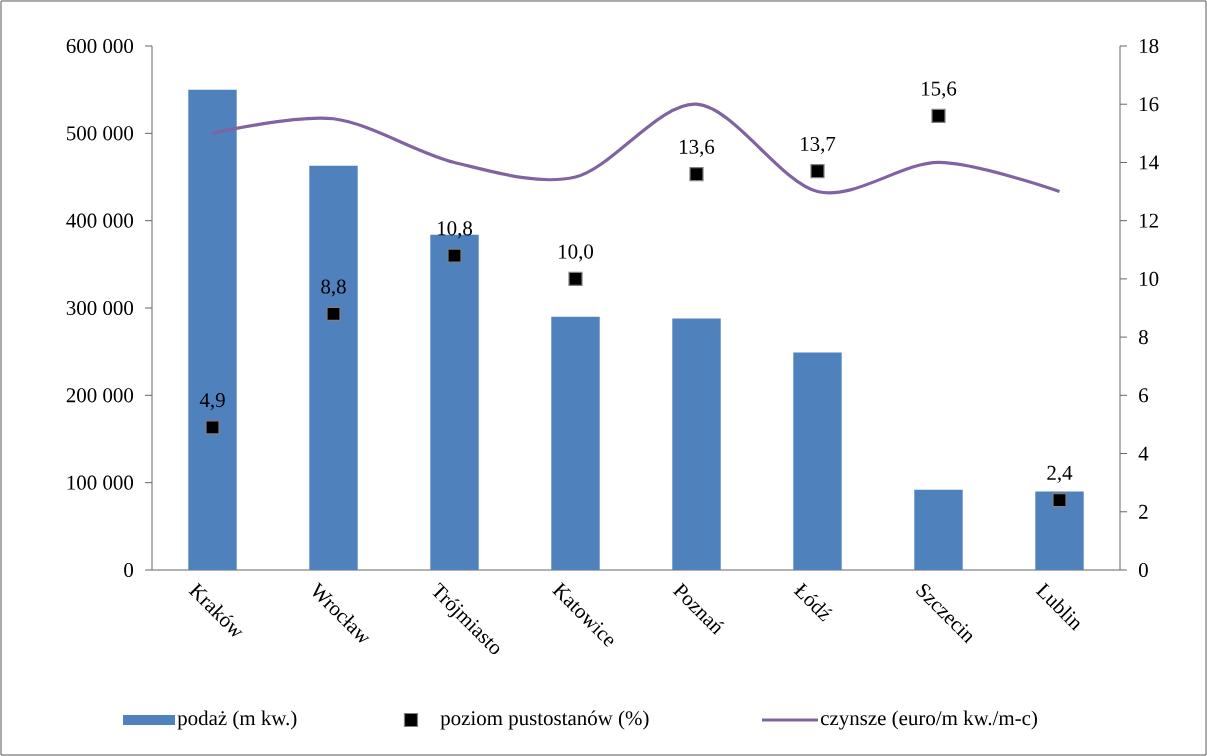 This screenshot has height=756, width=1207. I want to click on y2-tick-label: 18, so click(1149, 46).